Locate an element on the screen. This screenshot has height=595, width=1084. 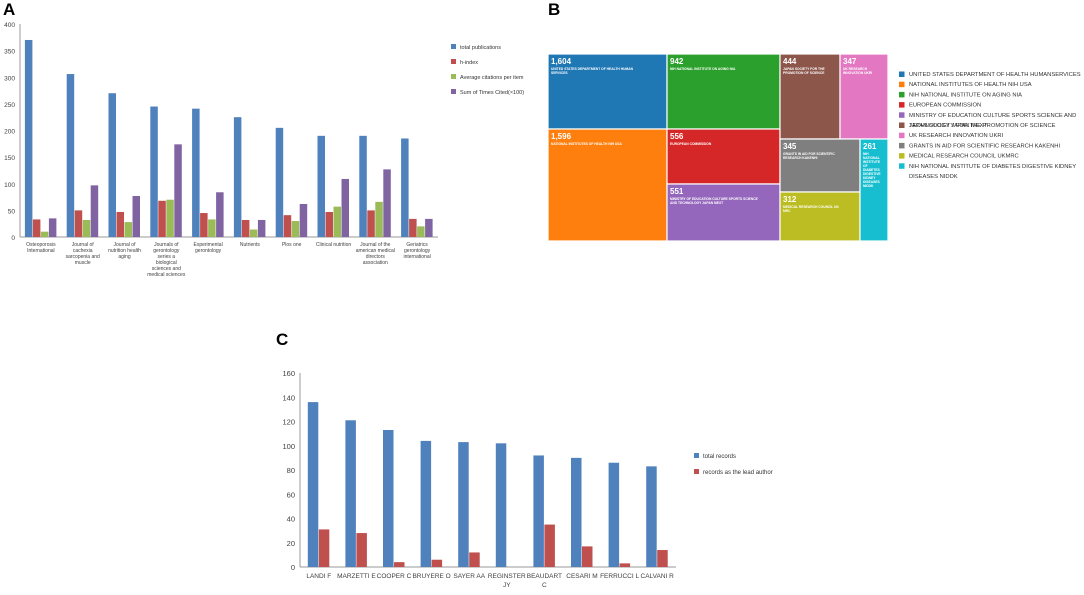
chart-c-category-label: JY is located at coordinates (507, 585).